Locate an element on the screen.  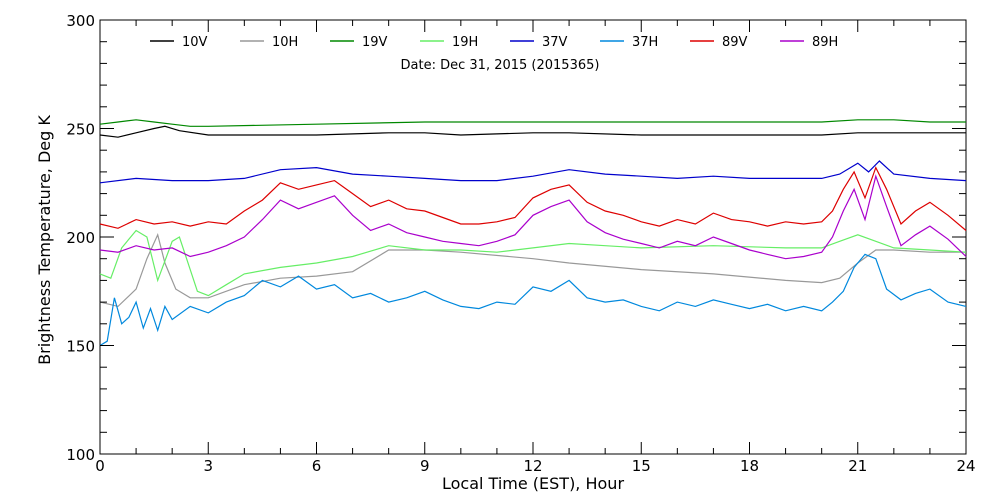
y-tick-label: 150 is located at coordinates (80, 347).